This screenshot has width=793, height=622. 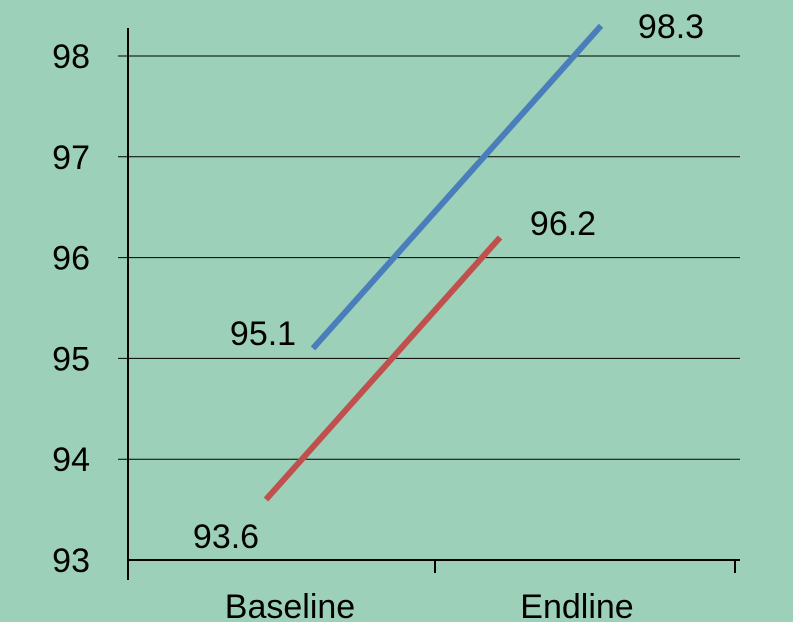 I want to click on x-tick-label-baseline: Baseline, so click(x=290, y=605).